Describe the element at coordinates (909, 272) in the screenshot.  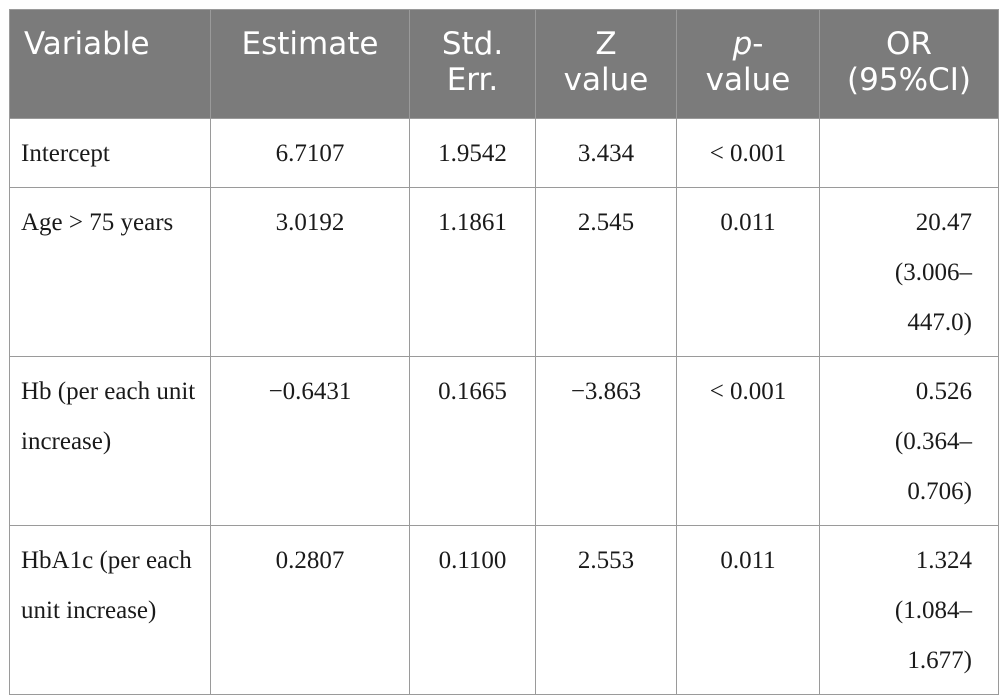
I see `cell-or: 20.47 (3.006– 447.0)` at that location.